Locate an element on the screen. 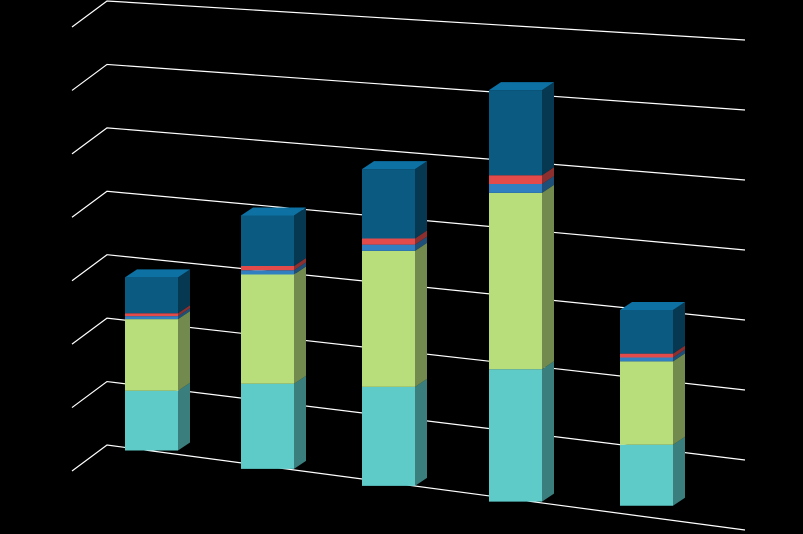 The width and height of the screenshot is (803, 534). bar-3-segment-1-side is located at coordinates (421, 432).